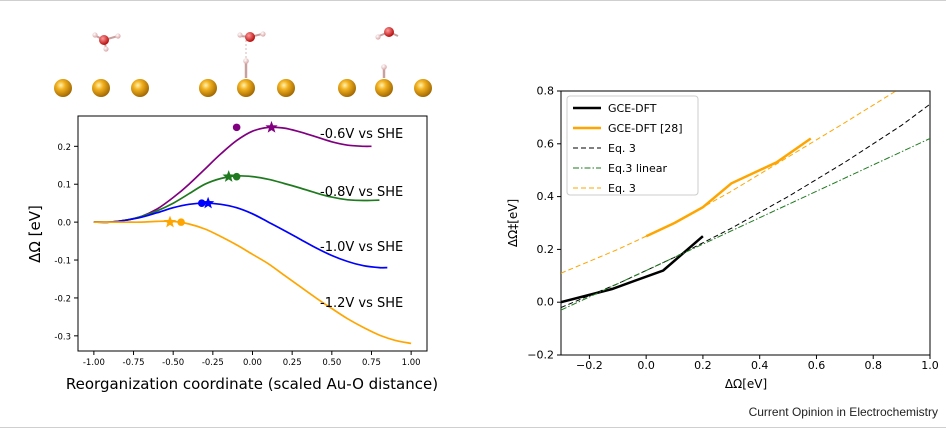 The width and height of the screenshot is (946, 432). Describe the element at coordinates (252, 363) in the screenshot. I see `x-tick-label: 0.00` at that location.